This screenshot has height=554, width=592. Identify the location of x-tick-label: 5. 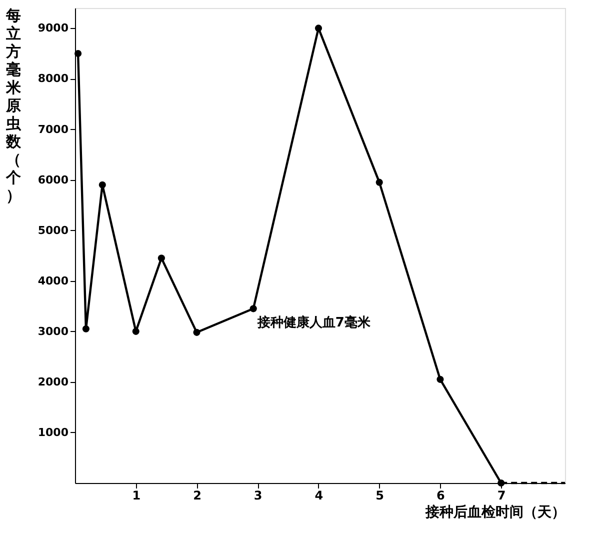
(380, 495).